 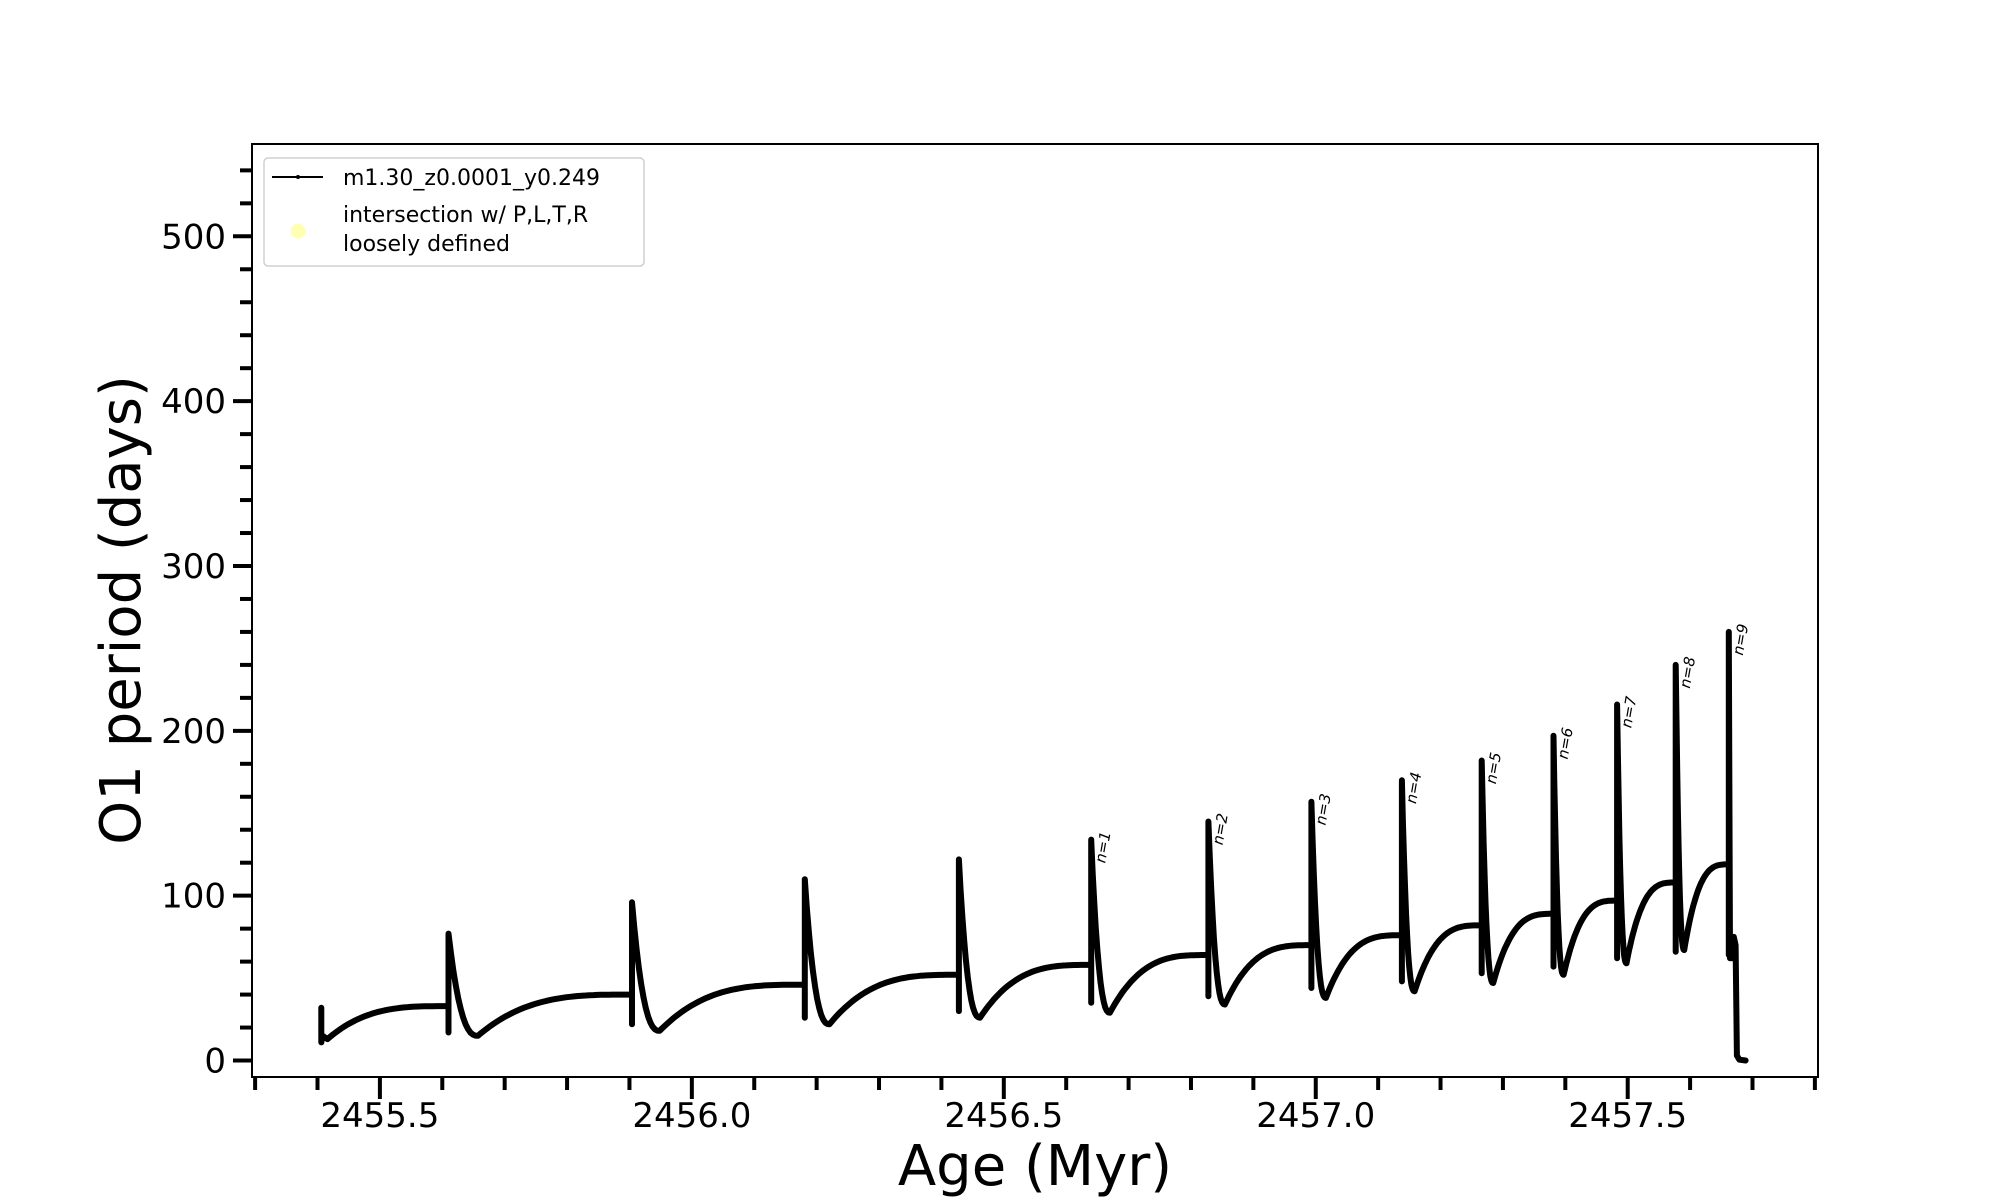 What do you see at coordinates (465, 215) in the screenshot?
I see `legend-label-intersection-line1: intersection w/ P,L,T,R` at bounding box center [465, 215].